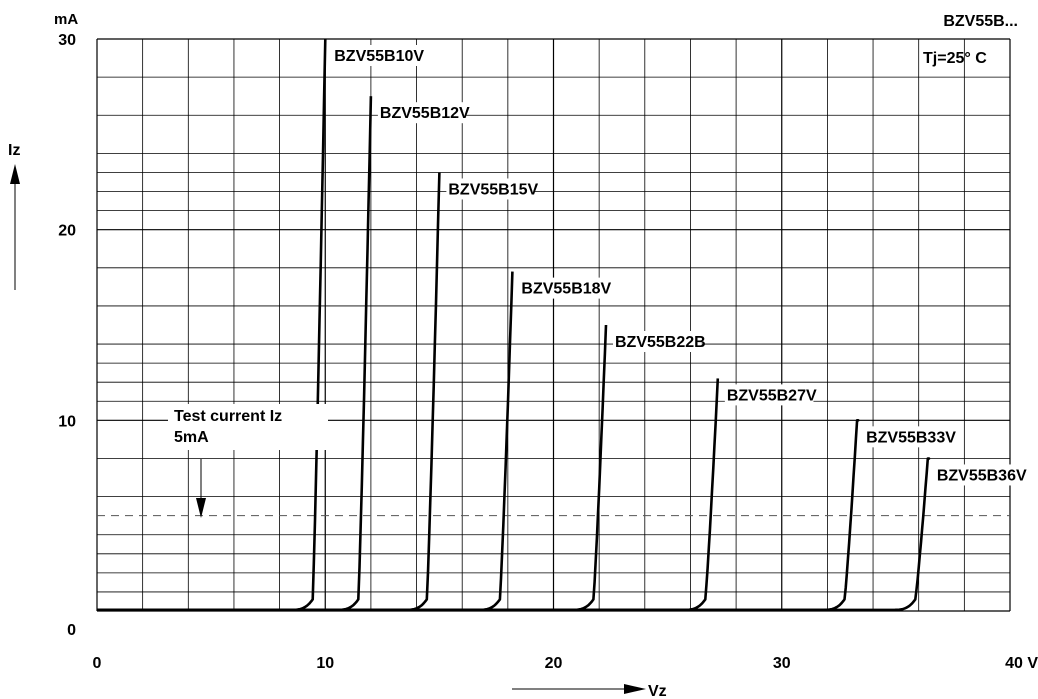 This screenshot has width=1038, height=699. Describe the element at coordinates (782, 663) in the screenshot. I see `x-tick-label: 30` at that location.